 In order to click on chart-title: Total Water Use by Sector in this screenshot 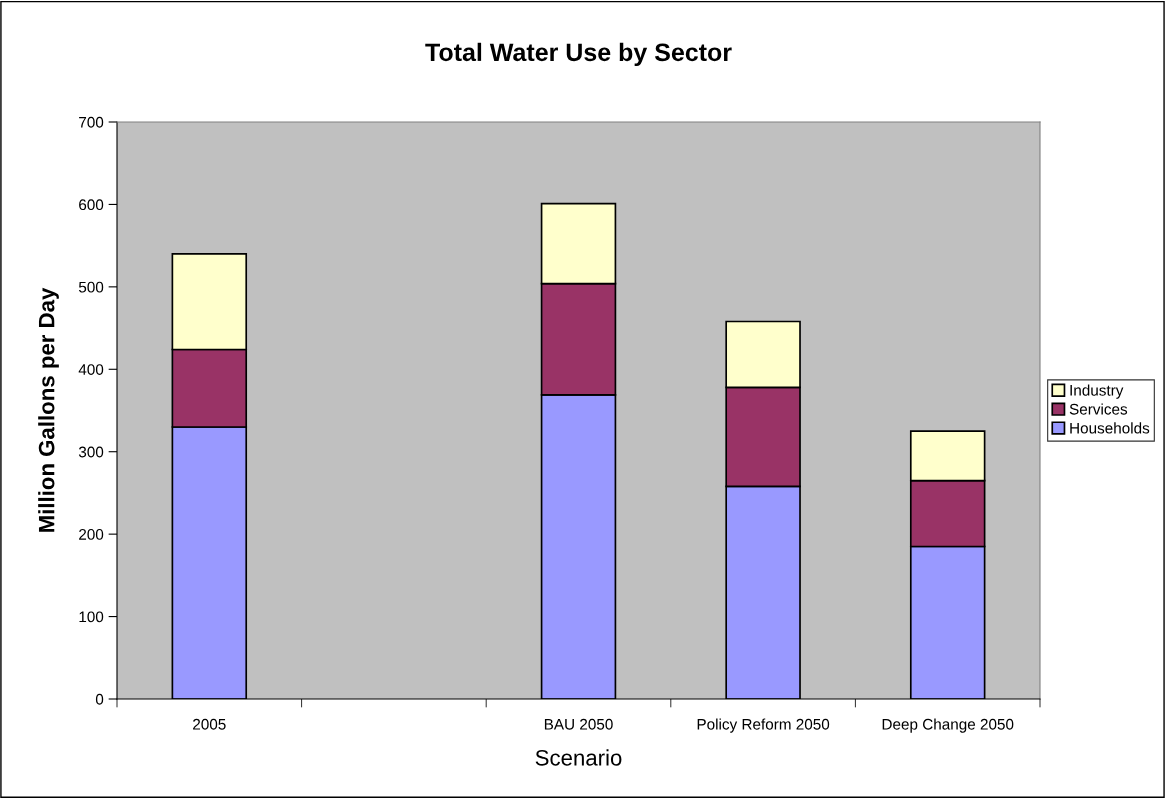, I will do `click(578, 54)`.